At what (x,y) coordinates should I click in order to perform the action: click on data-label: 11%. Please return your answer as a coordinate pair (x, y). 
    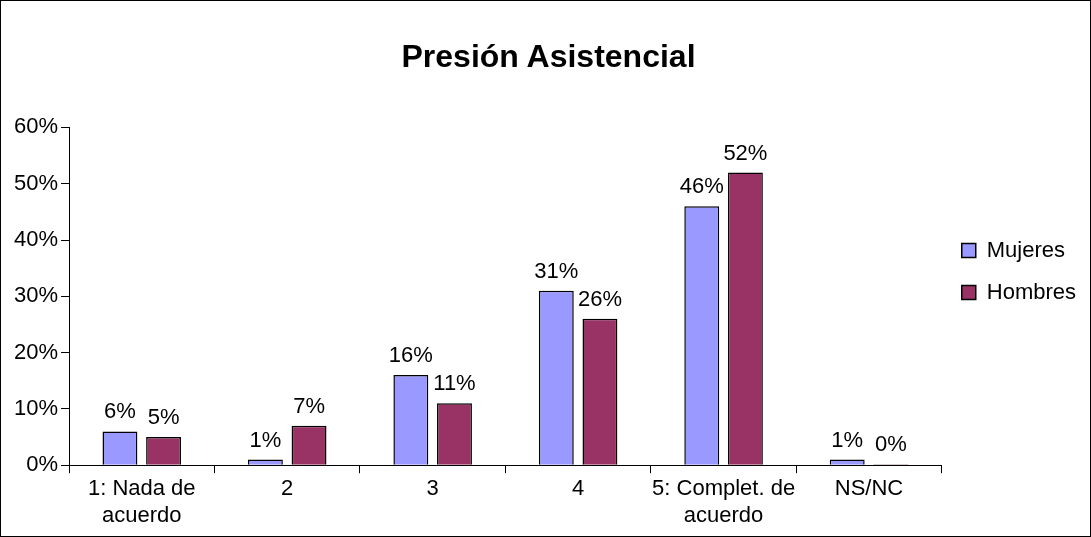
    Looking at the image, I should click on (454, 383).